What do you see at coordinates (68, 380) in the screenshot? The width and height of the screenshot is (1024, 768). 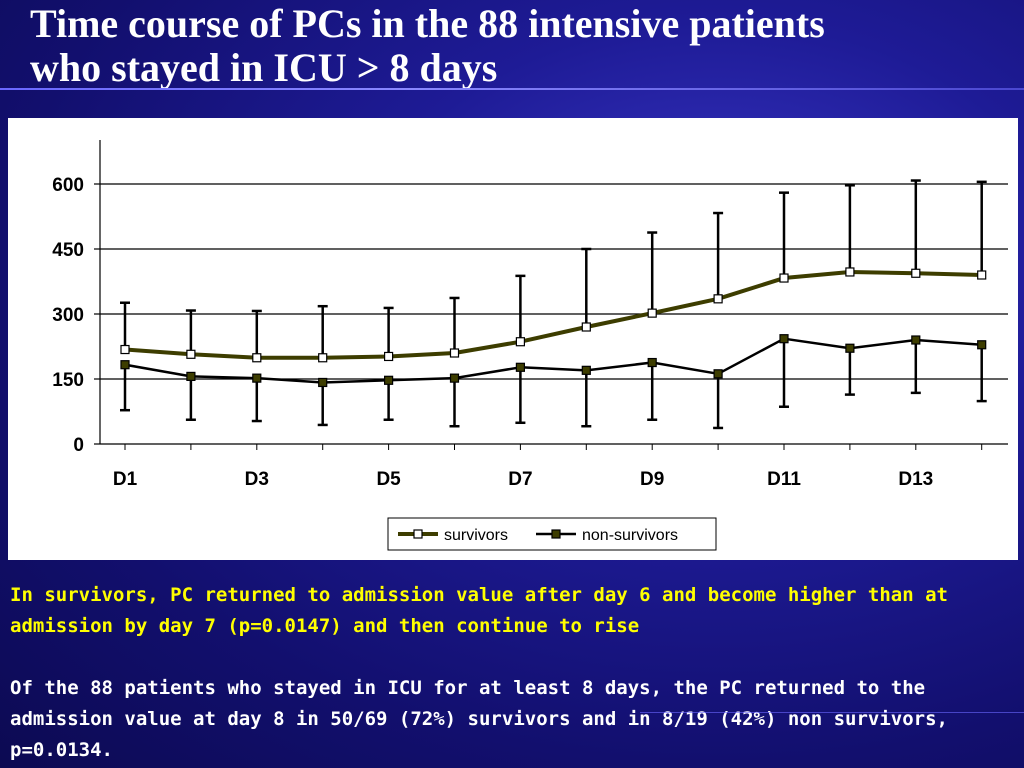 I see `y-tick-label: 150` at bounding box center [68, 380].